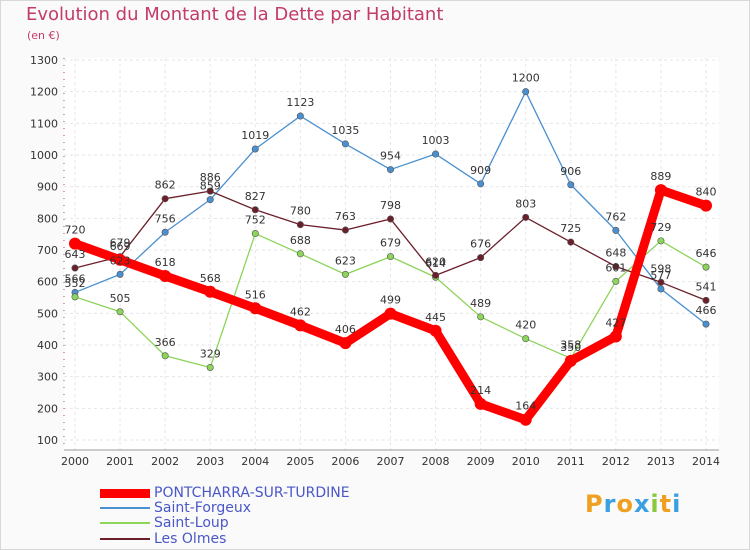 The width and height of the screenshot is (750, 550). What do you see at coordinates (44, 123) in the screenshot?
I see `y-tick-label: 1100` at bounding box center [44, 123].